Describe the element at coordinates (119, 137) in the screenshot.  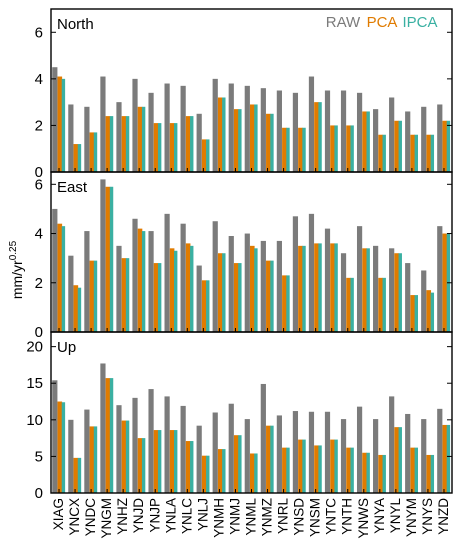
I see `bar-raw-ynhz` at that location.